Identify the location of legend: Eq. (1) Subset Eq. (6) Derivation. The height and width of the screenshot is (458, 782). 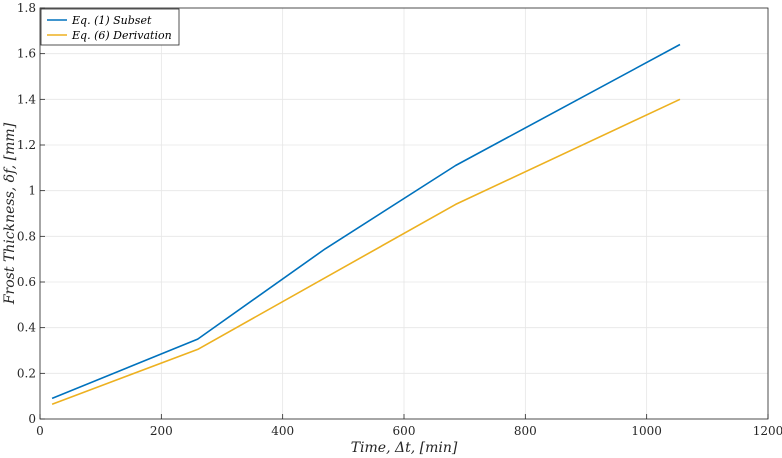
(110, 27).